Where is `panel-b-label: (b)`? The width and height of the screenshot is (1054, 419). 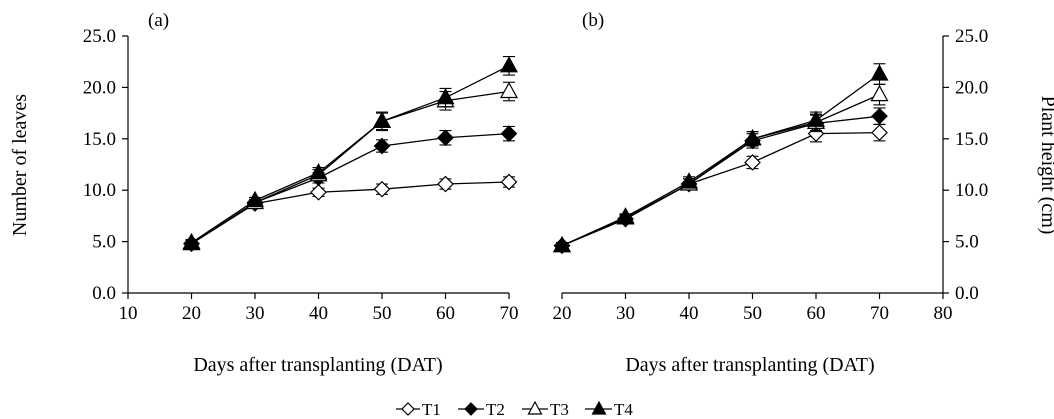
panel-b-label: (b) is located at coordinates (593, 20).